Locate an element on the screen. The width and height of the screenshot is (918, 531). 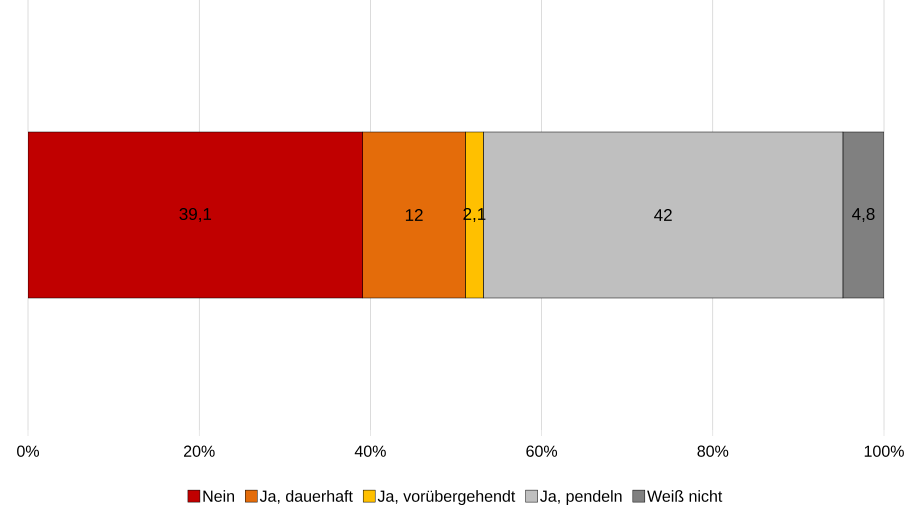
data-label: 39,1 is located at coordinates (195, 215).